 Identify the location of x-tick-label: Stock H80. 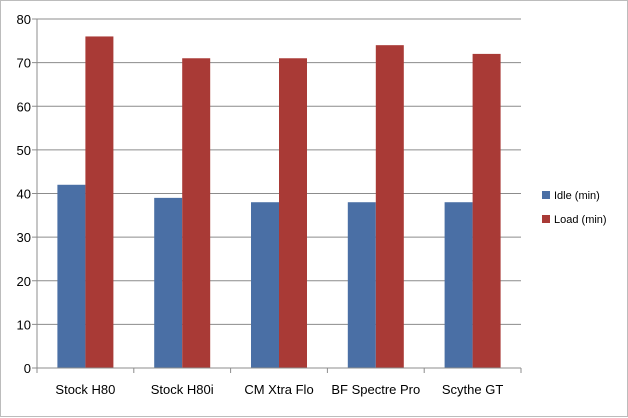
(85, 389).